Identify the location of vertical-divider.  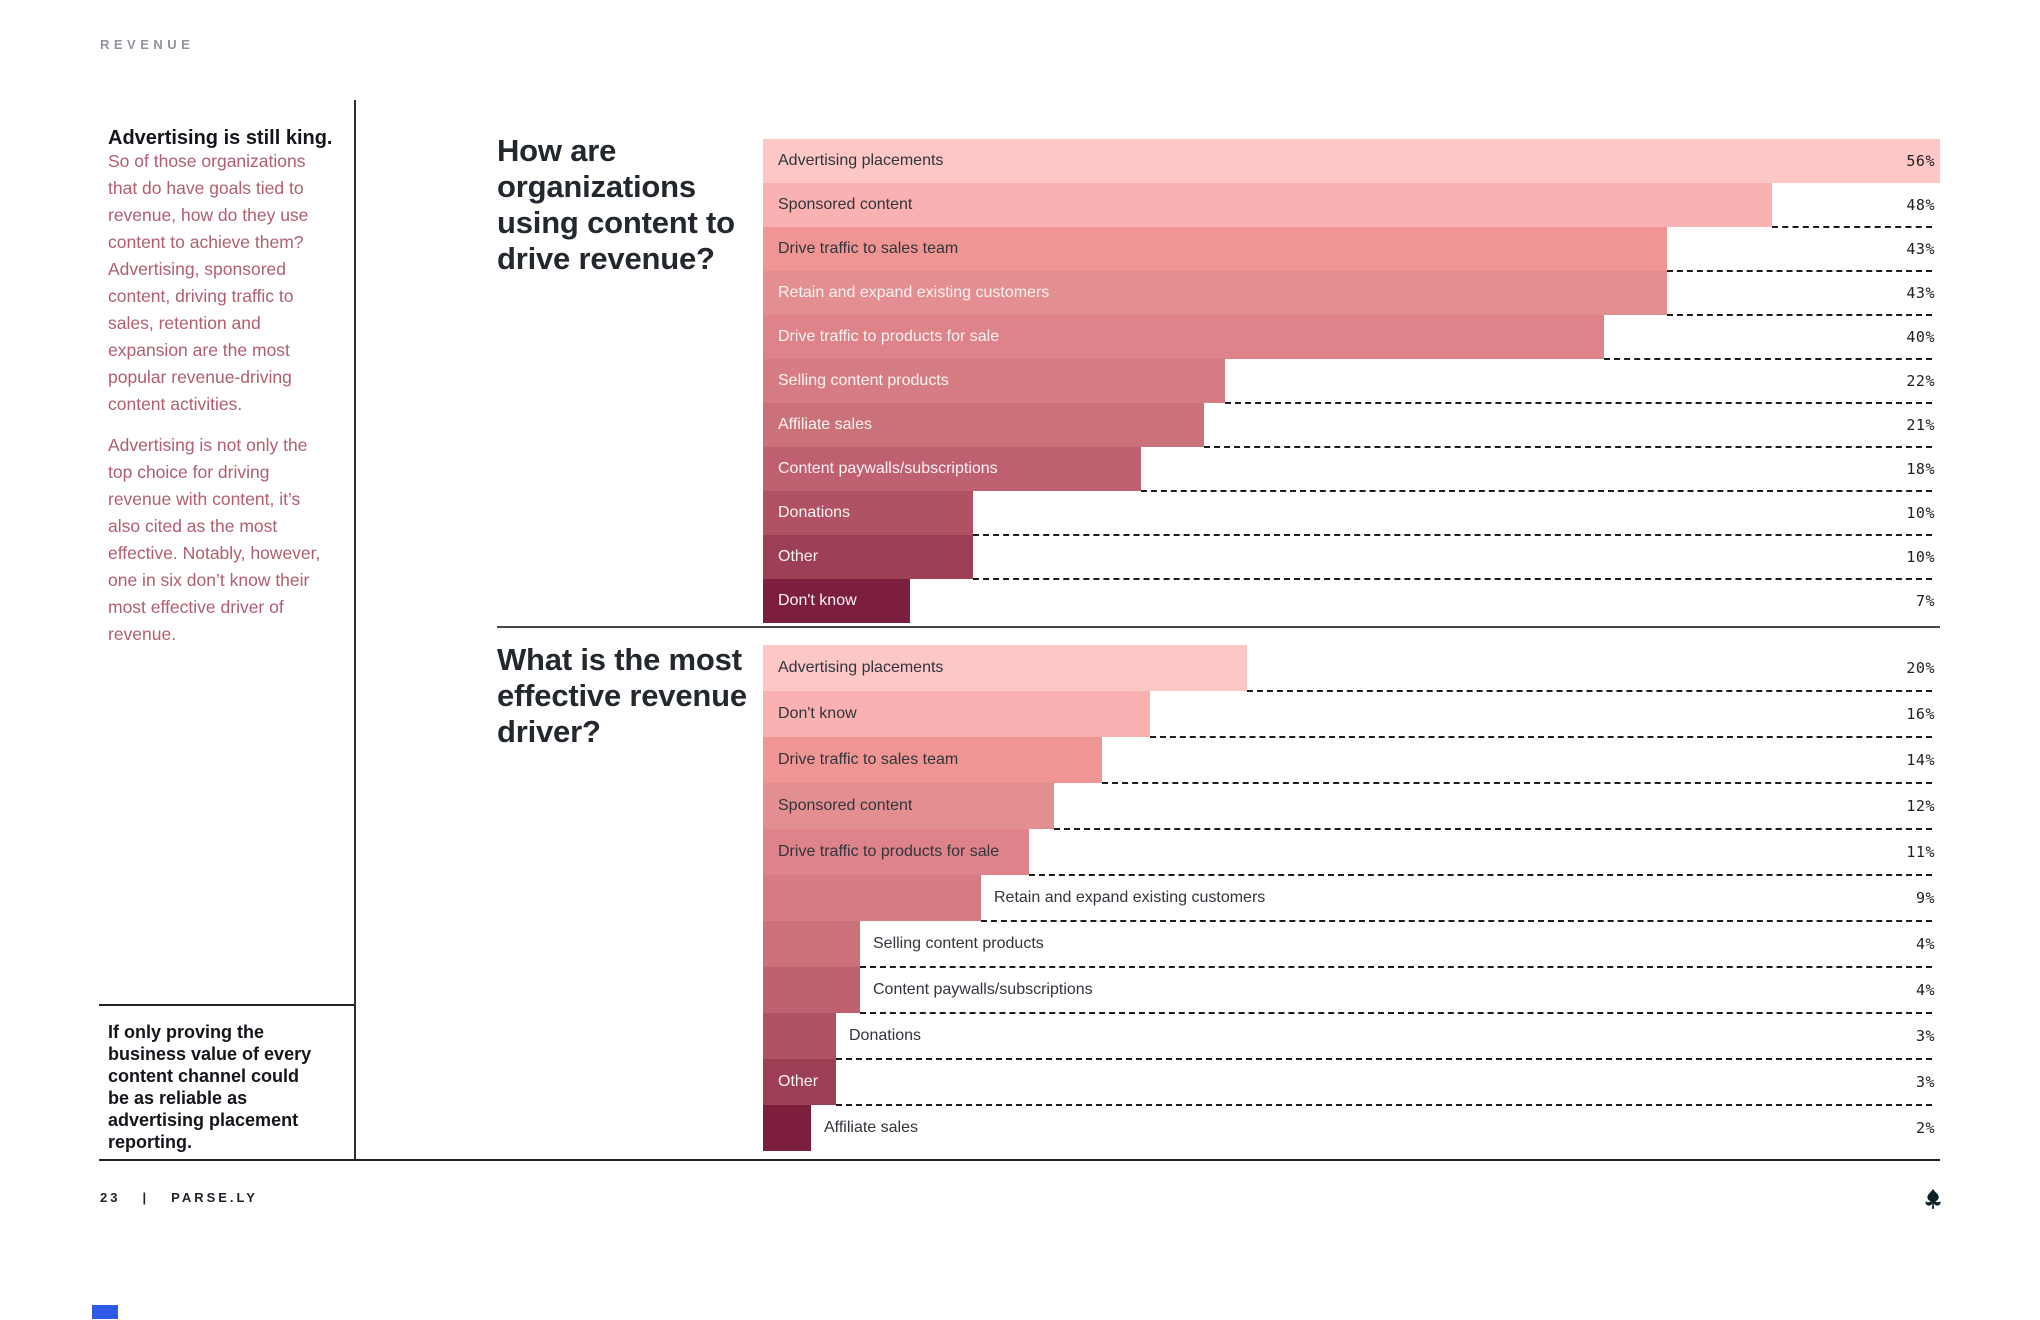
(355, 629).